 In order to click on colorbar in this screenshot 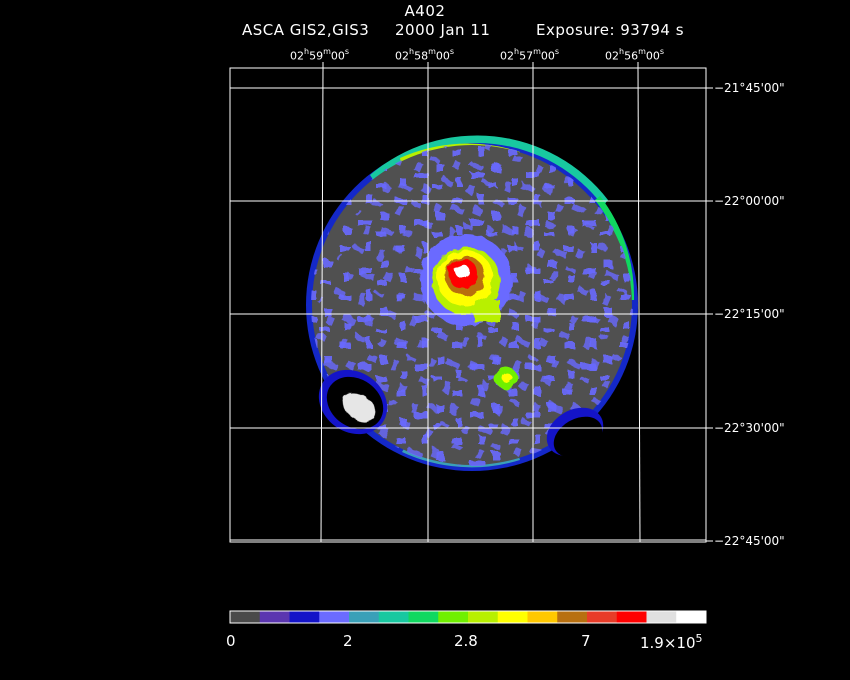, I will do `click(468, 617)`.